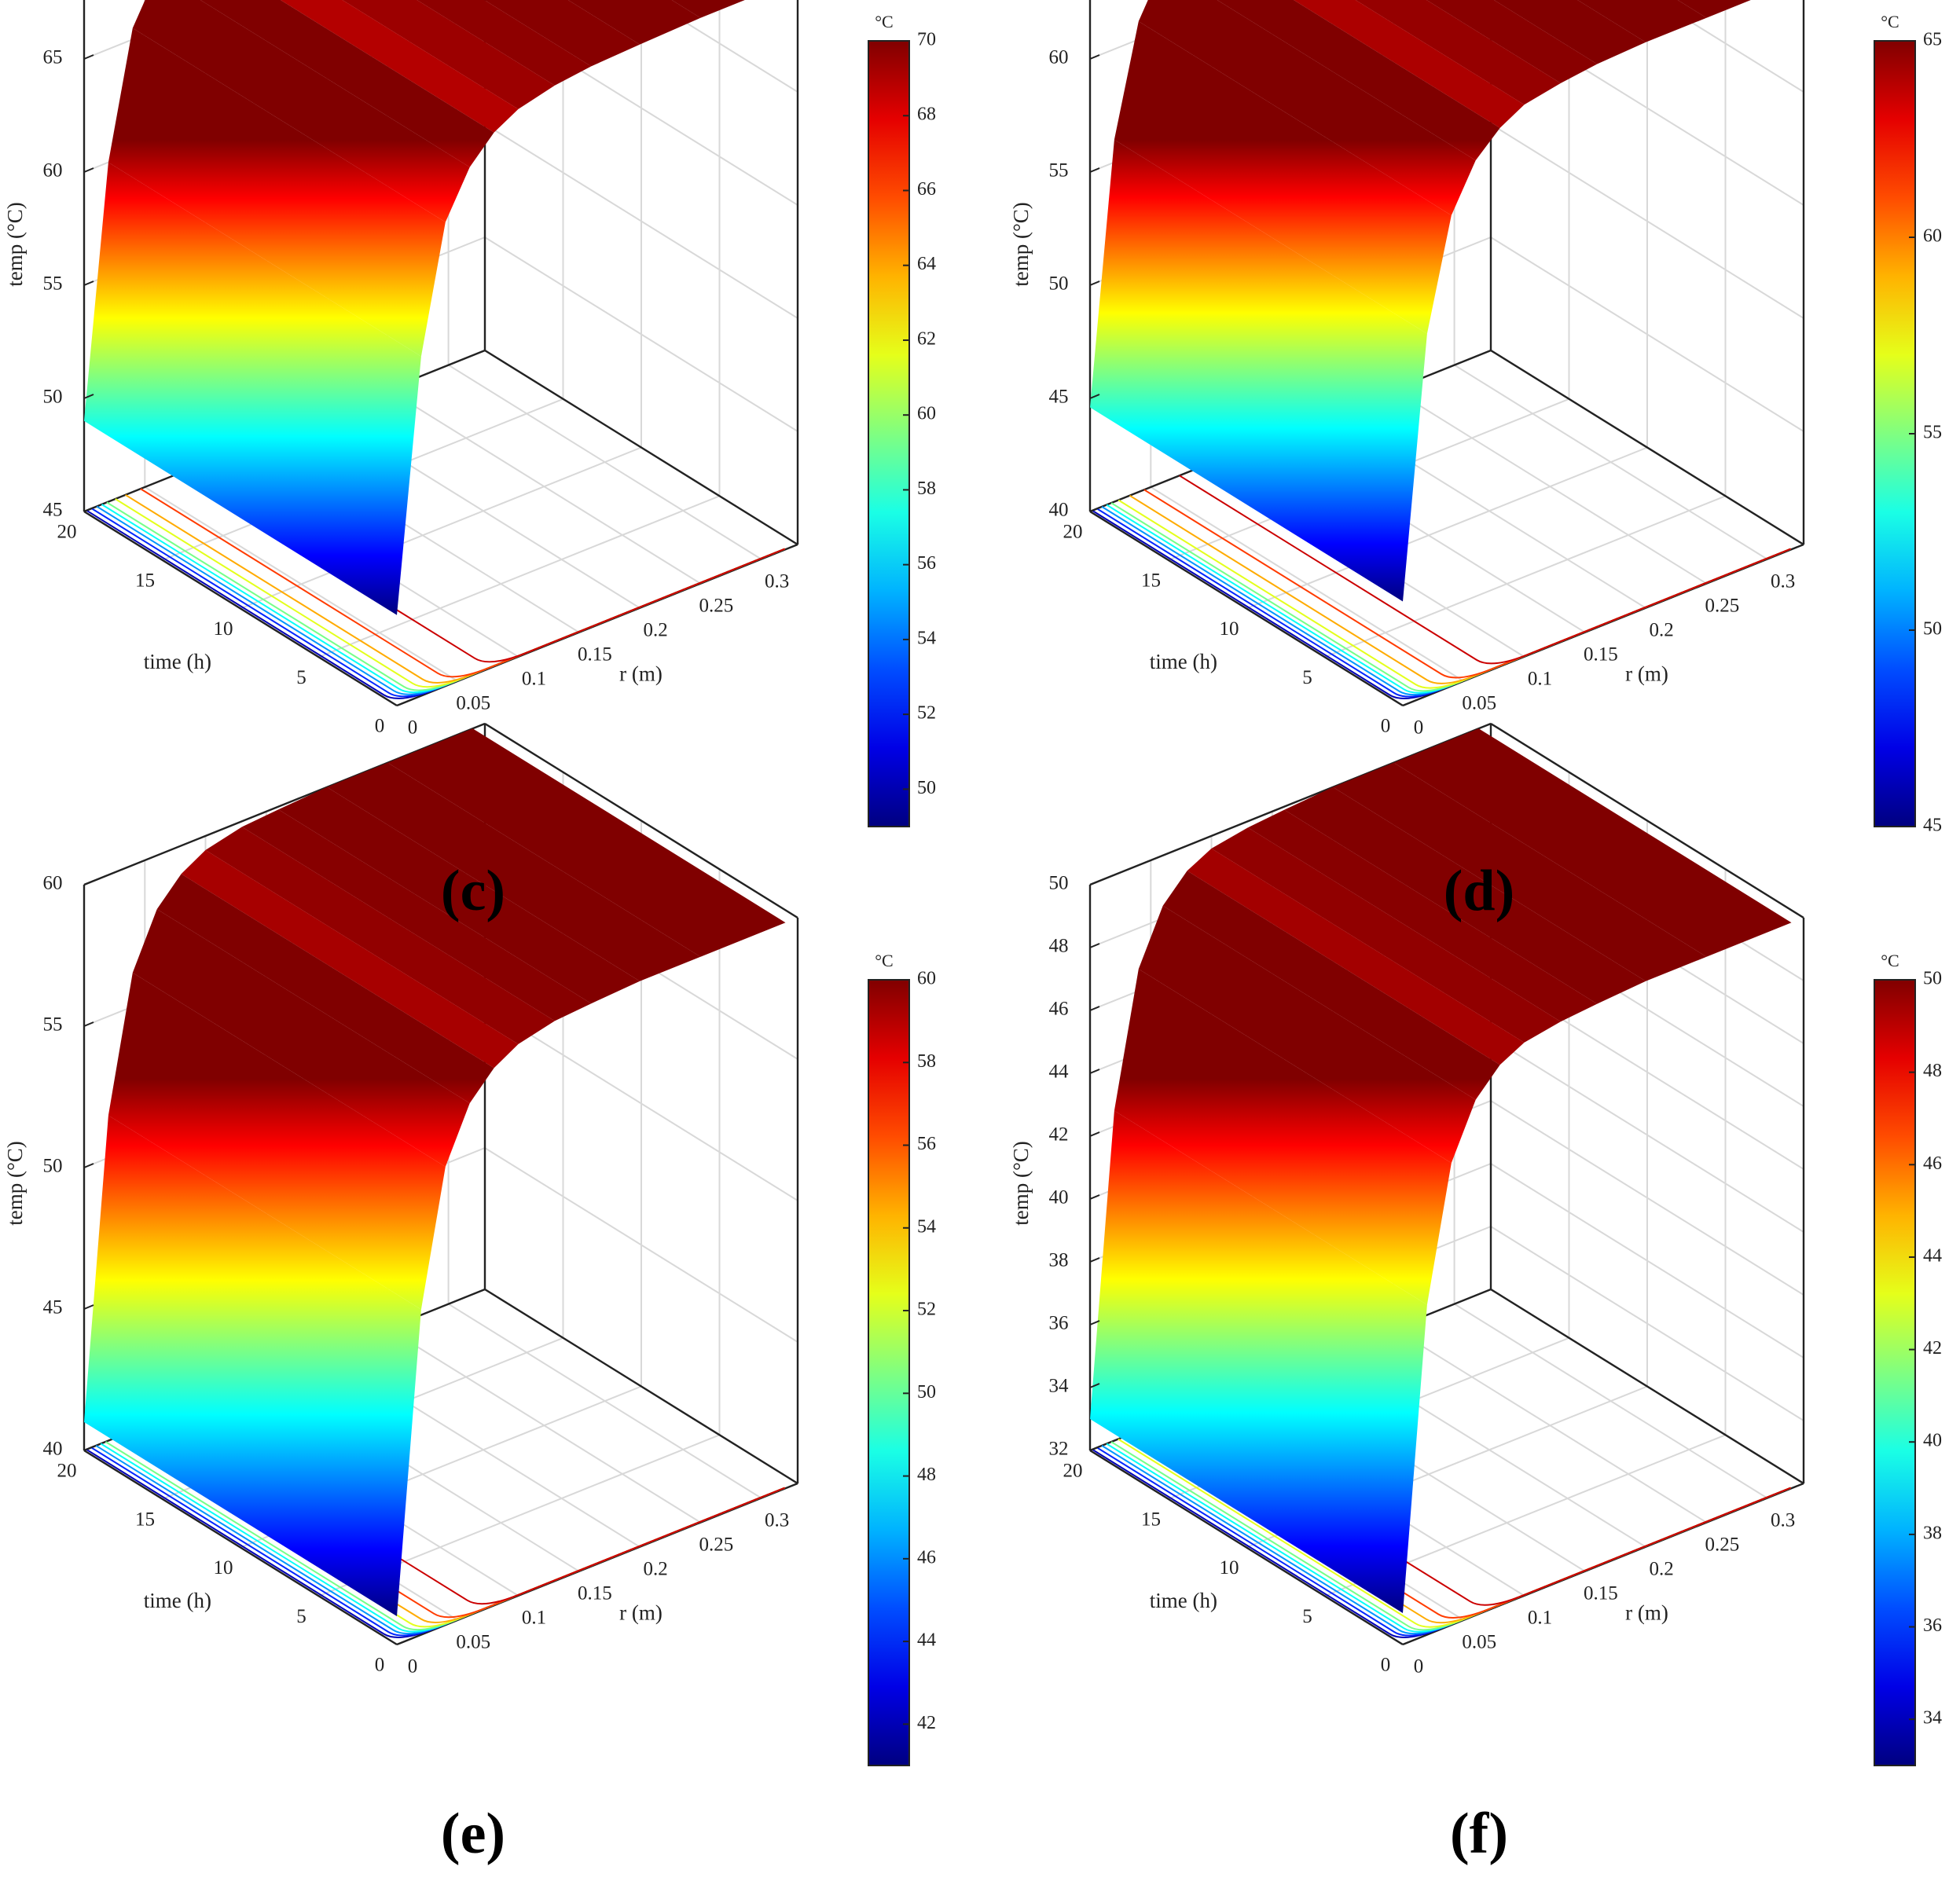 Image resolution: width=1960 pixels, height=1903 pixels. Describe the element at coordinates (1479, 891) in the screenshot. I see `panel-label-d: (d)` at that location.